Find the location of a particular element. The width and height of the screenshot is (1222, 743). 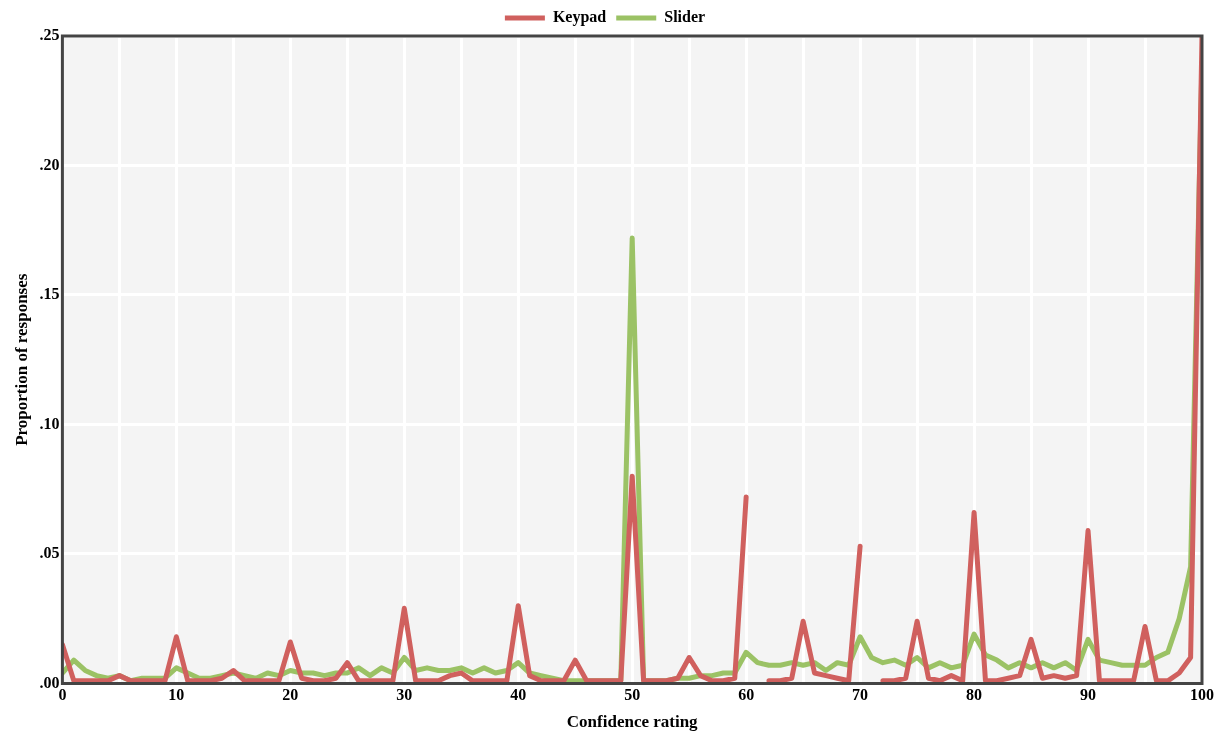

y-tick-label: .15 is located at coordinates (49, 294).